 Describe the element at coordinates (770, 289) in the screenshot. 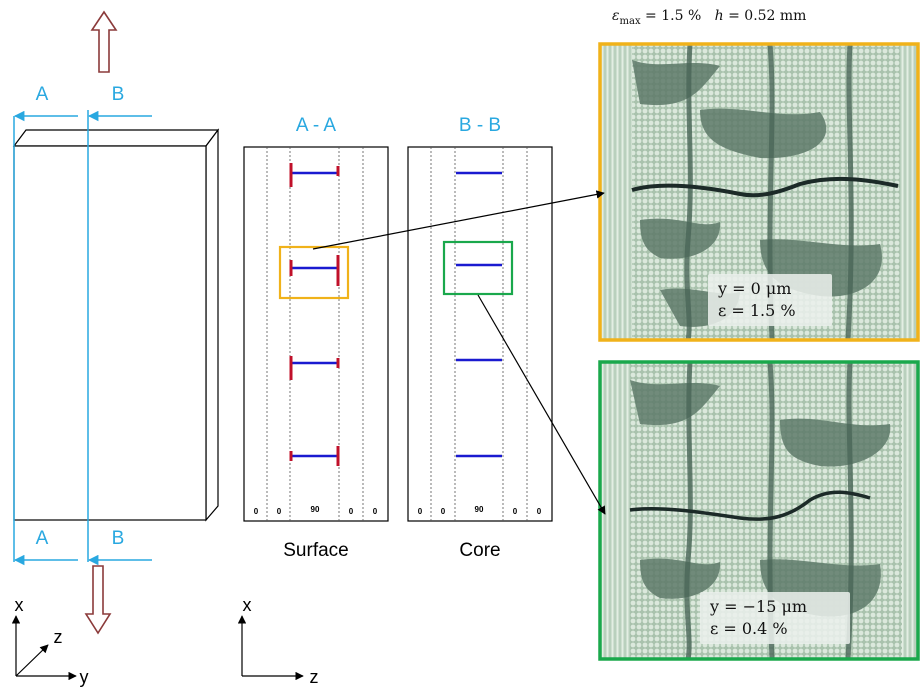

I see `micrograph-top-y: y = 0 μm` at that location.